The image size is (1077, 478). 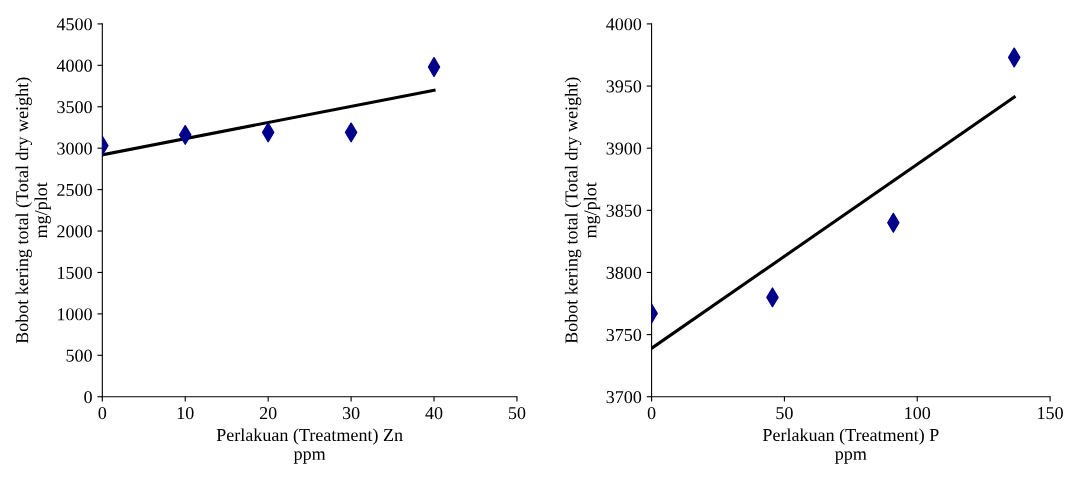 I want to click on y-tick-label: 3750, so click(x=624, y=335).